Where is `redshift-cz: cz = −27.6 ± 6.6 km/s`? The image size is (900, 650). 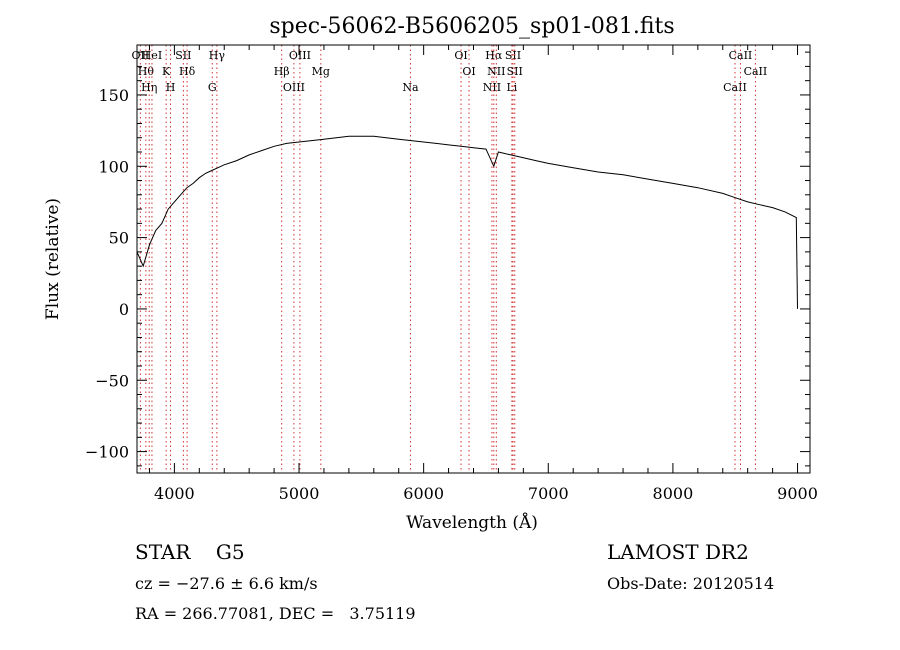
redshift-cz: cz = −27.6 ± 6.6 km/s is located at coordinates (226, 583).